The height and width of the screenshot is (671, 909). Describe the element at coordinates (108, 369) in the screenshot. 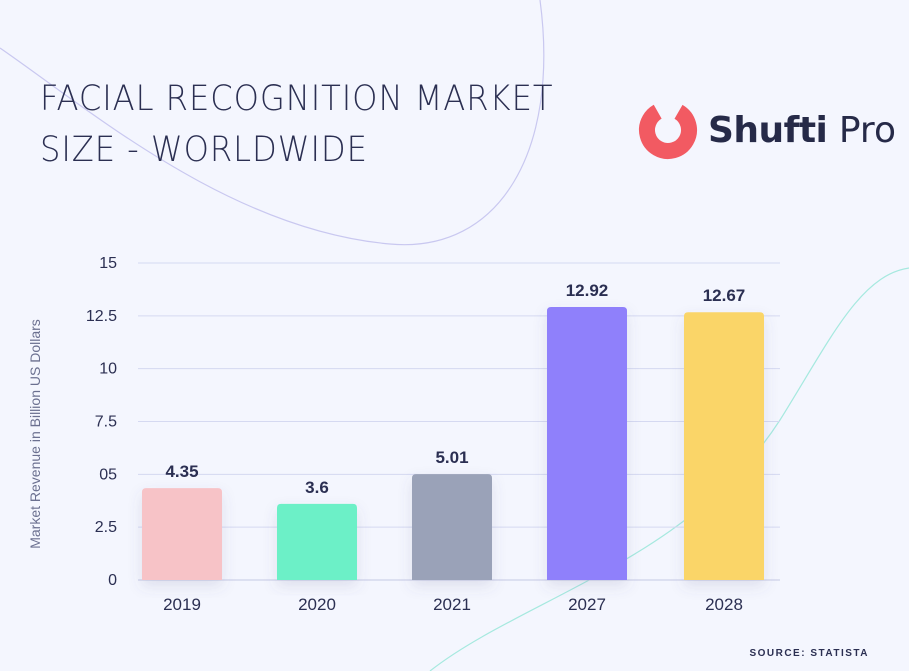

I see `y-tick-label: 10` at that location.